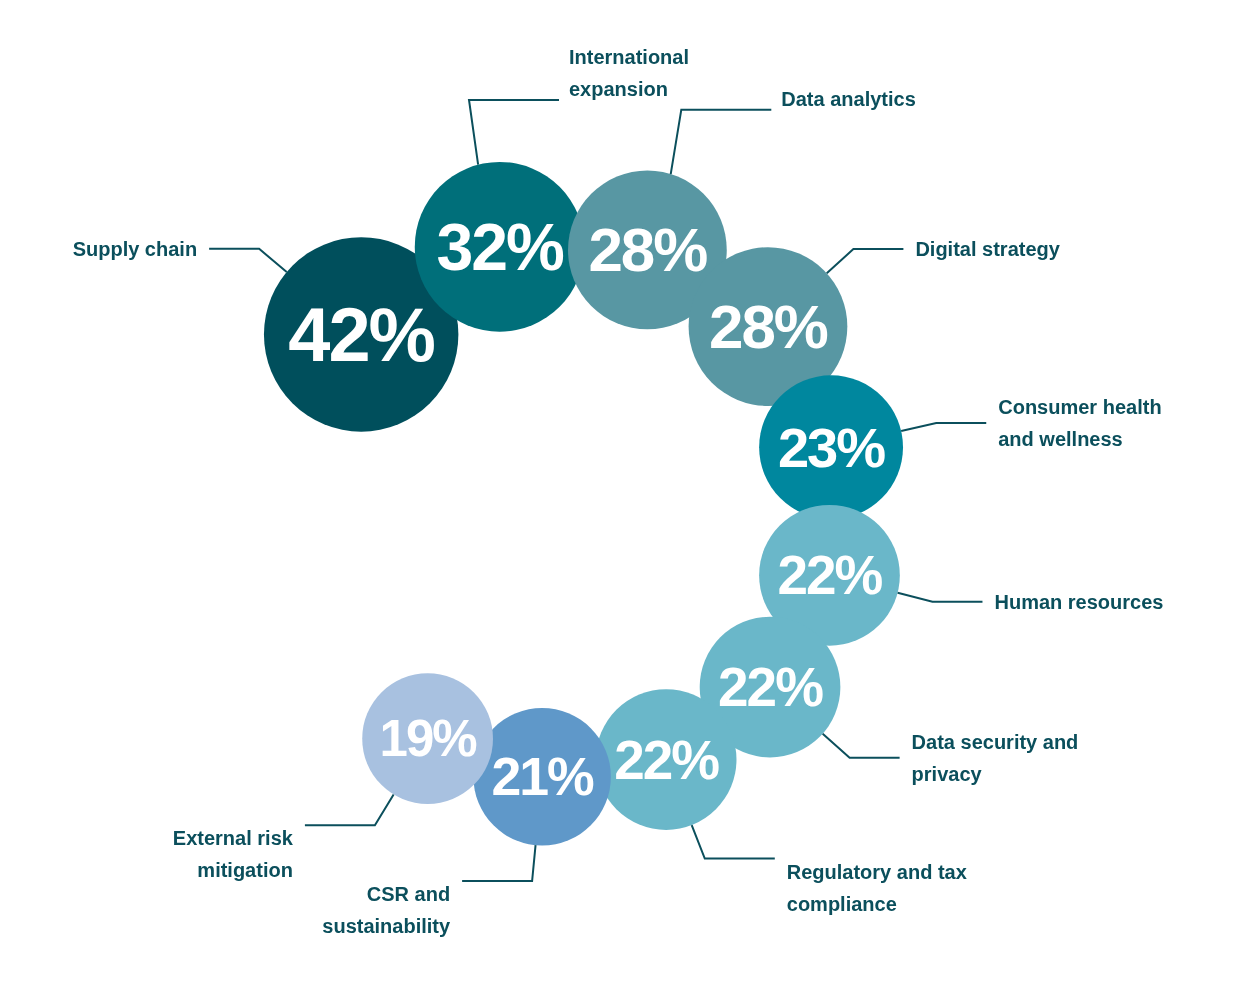 The height and width of the screenshot is (997, 1248). I want to click on data-label: 21%, so click(543, 776).